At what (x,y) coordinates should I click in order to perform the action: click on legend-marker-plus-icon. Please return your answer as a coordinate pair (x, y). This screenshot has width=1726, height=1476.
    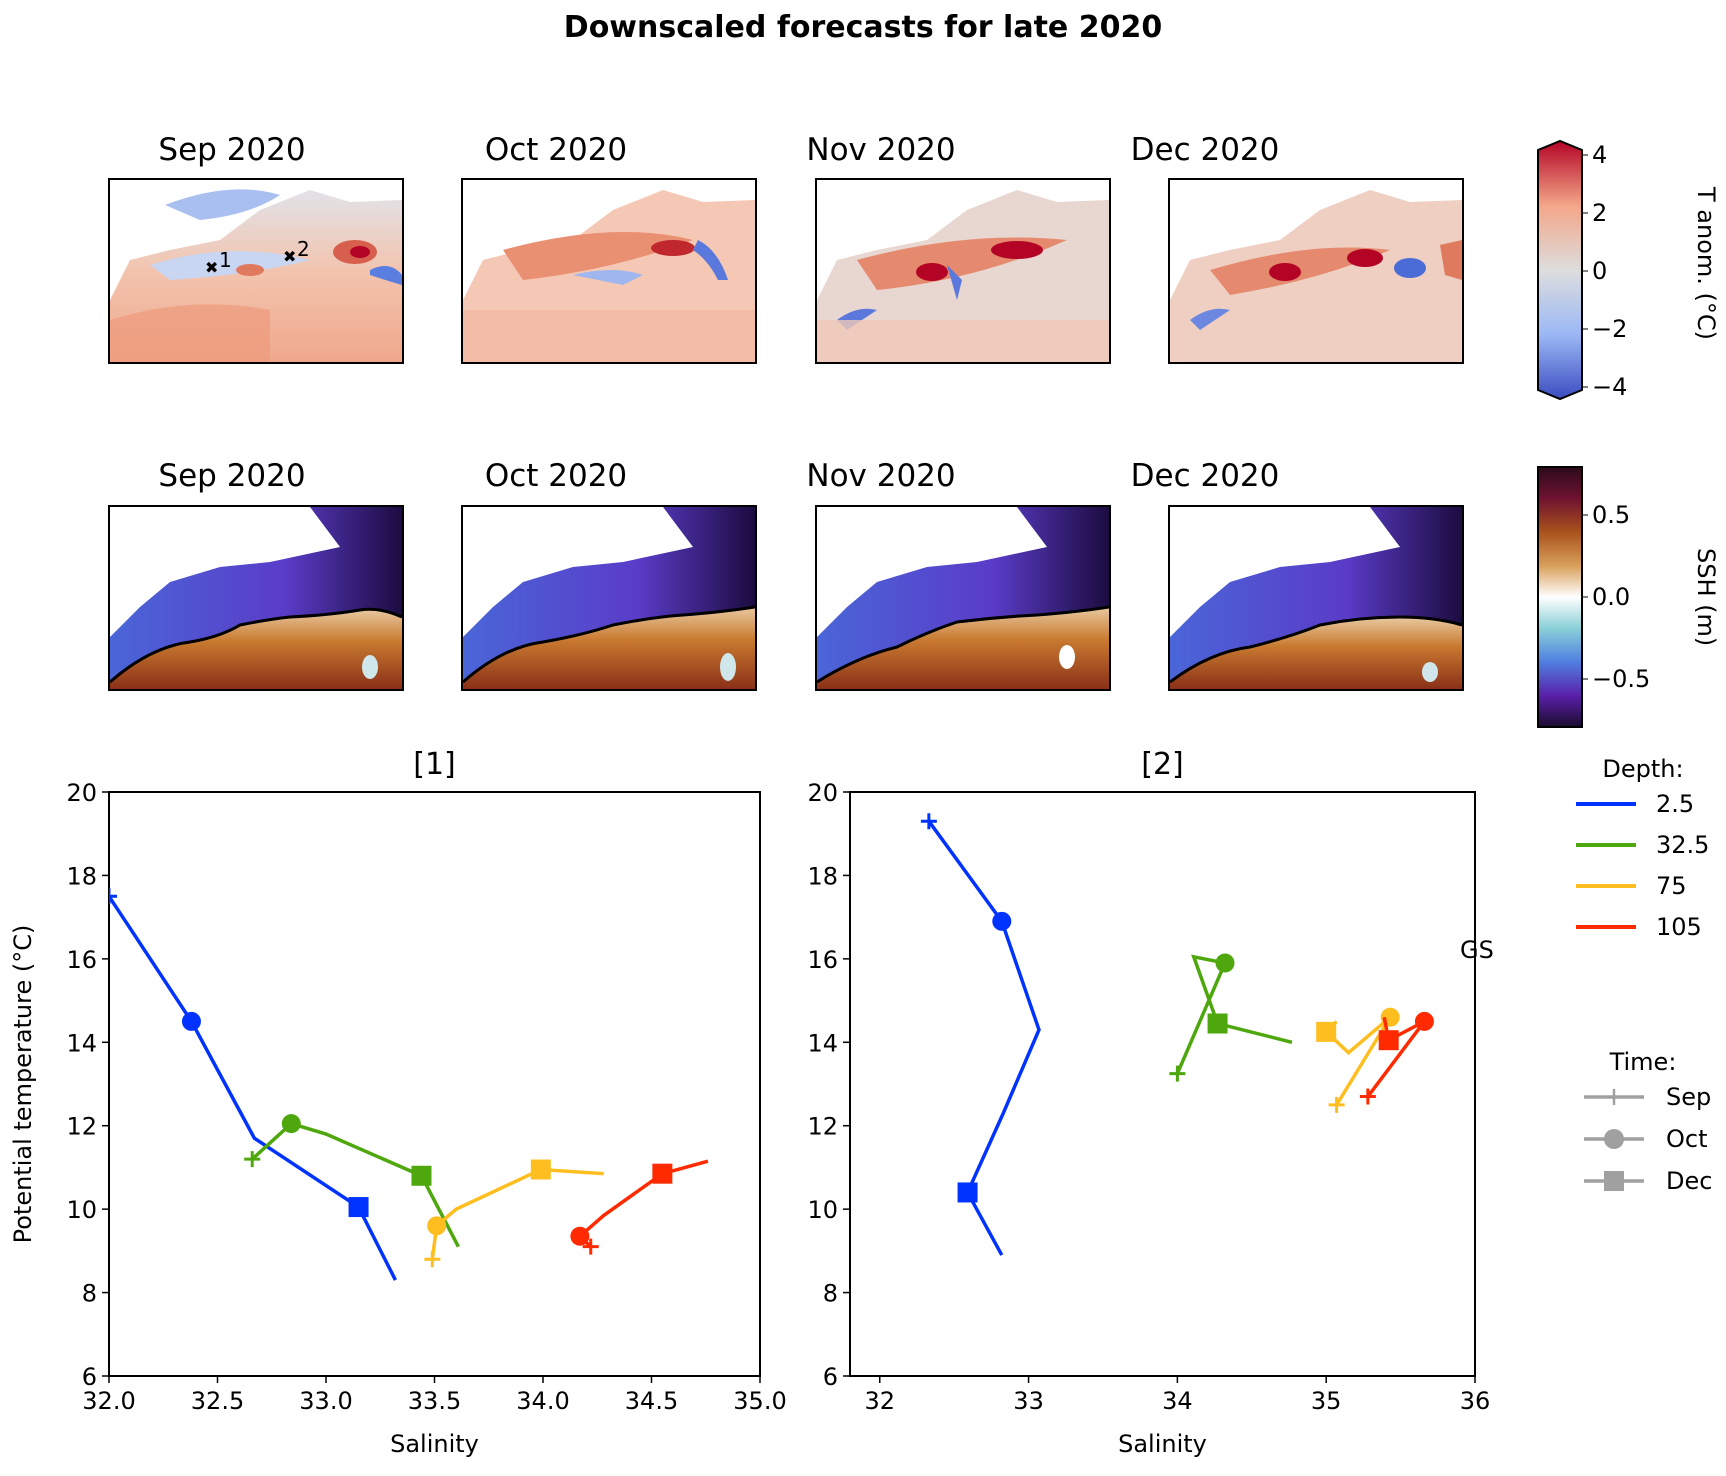
    Looking at the image, I should click on (1614, 1097).